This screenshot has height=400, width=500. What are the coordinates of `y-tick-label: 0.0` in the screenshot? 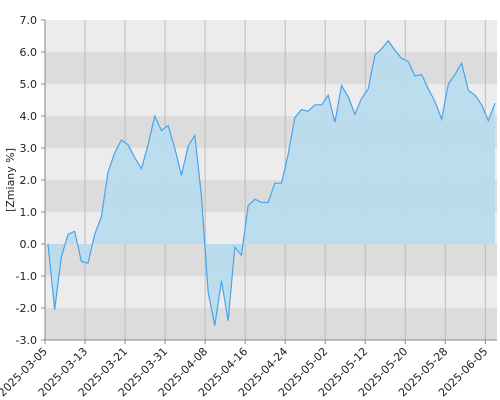 It's located at (29, 244).